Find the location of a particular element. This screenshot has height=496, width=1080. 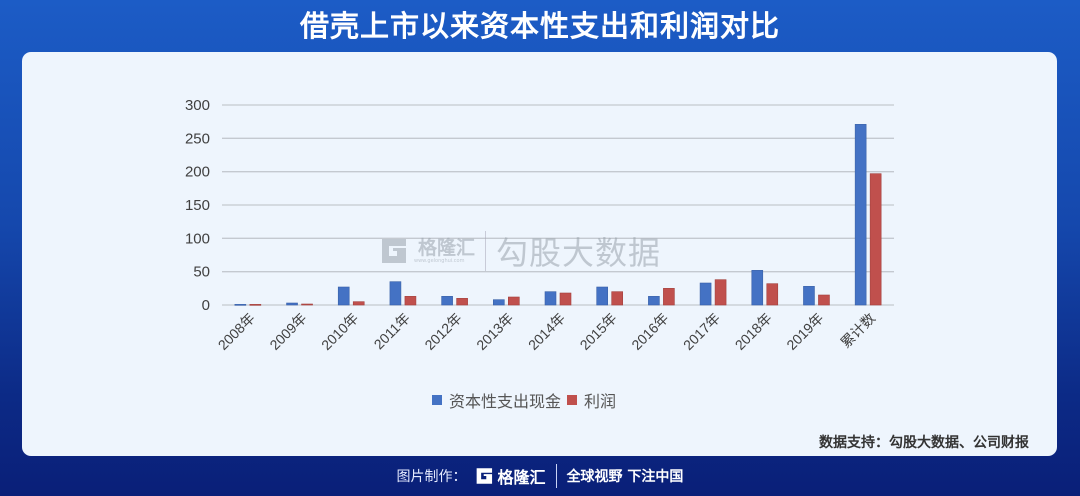

footer-divider is located at coordinates (556, 476).